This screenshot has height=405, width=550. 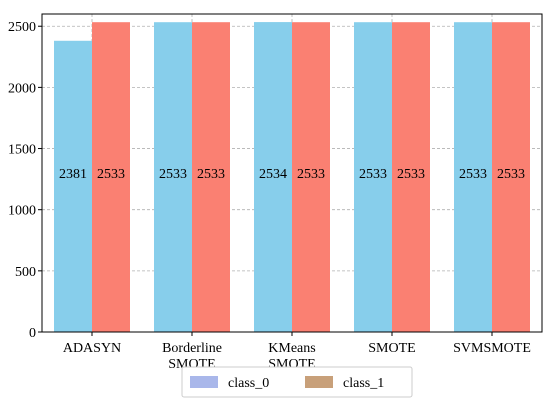 I want to click on legend: class_0 class_1, so click(x=297, y=382).